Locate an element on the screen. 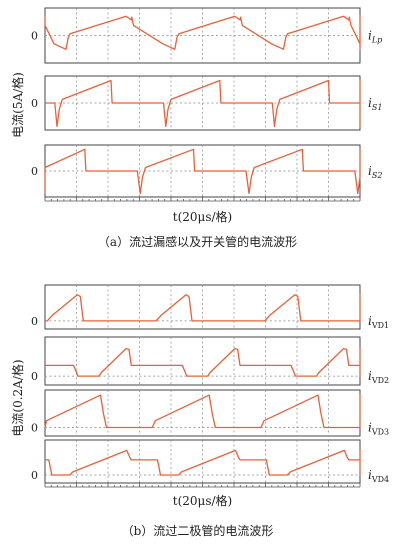 The image size is (401, 547). trace-i-vd4: 0 iVD4 is located at coordinates (210, 461).